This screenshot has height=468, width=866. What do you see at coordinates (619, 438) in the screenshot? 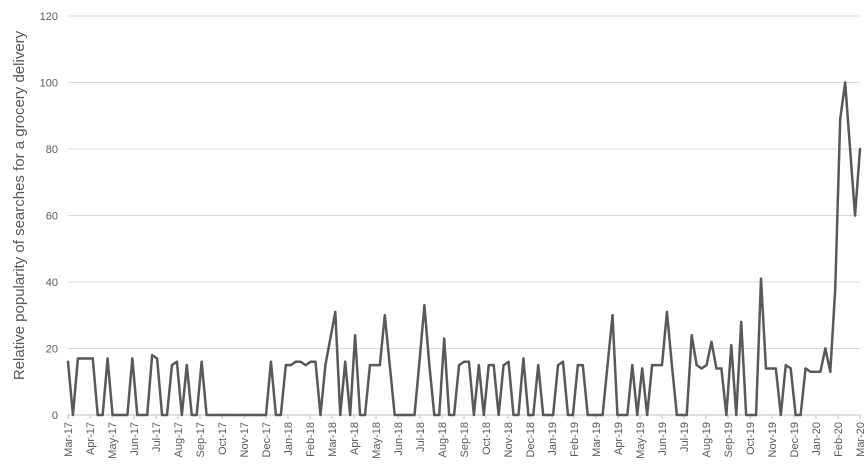
I see `x-tick-label: Apr-19` at bounding box center [619, 438].